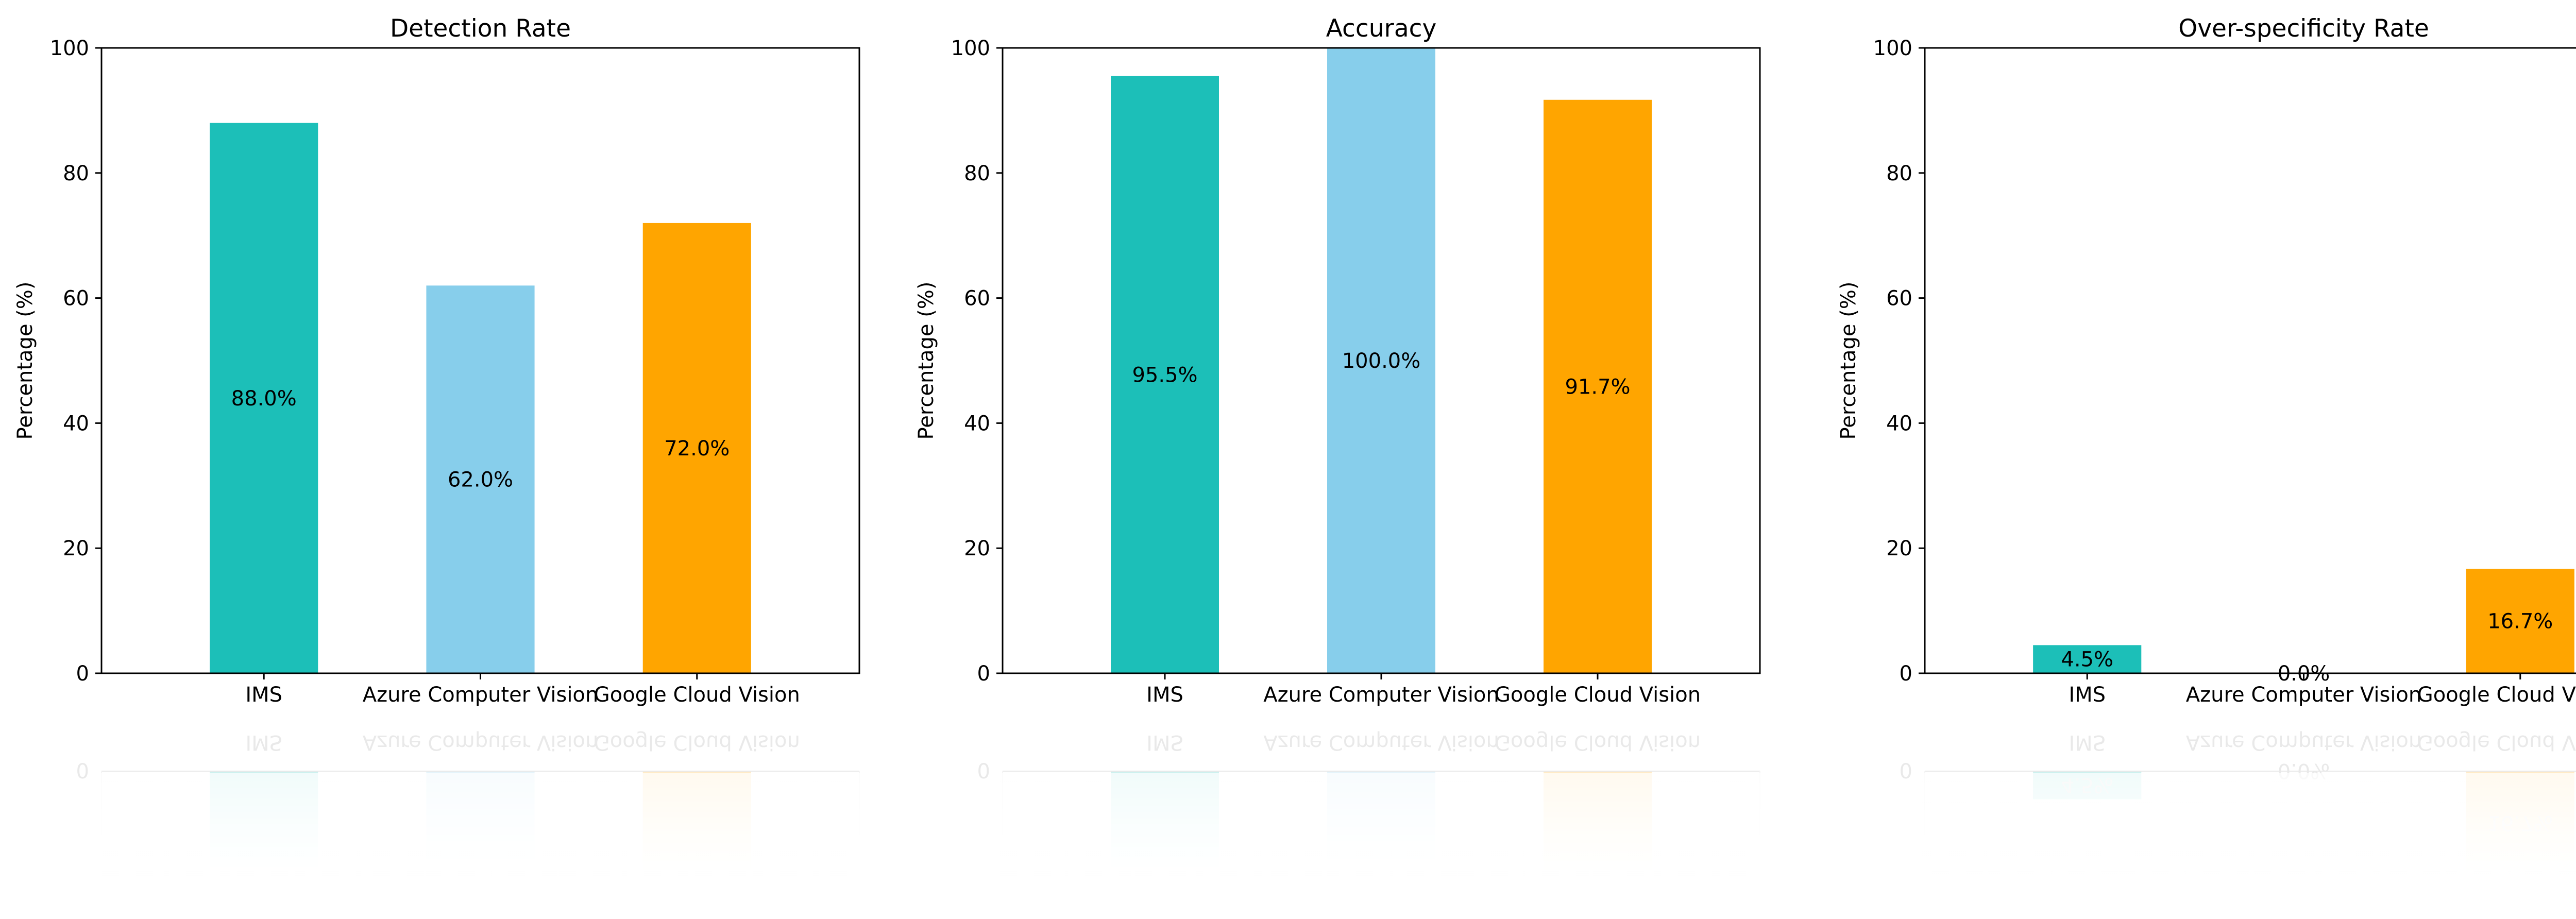 The height and width of the screenshot is (919, 2576). I want to click on bar-value-label: 16.7%, so click(2520, 622).